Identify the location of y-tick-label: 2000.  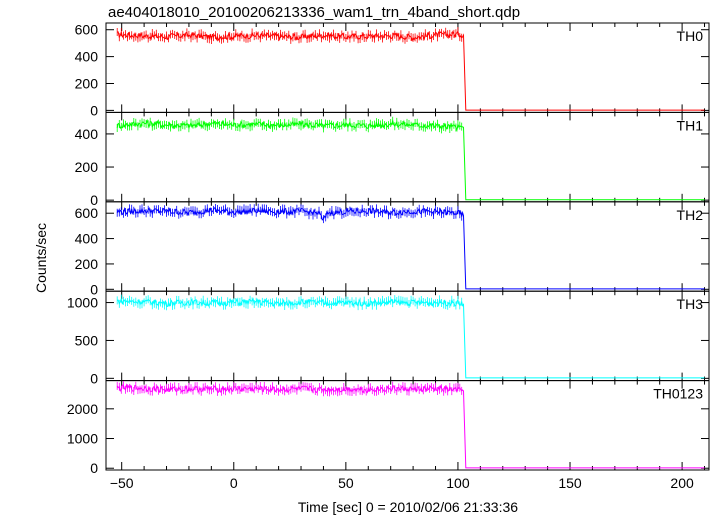
(82, 409).